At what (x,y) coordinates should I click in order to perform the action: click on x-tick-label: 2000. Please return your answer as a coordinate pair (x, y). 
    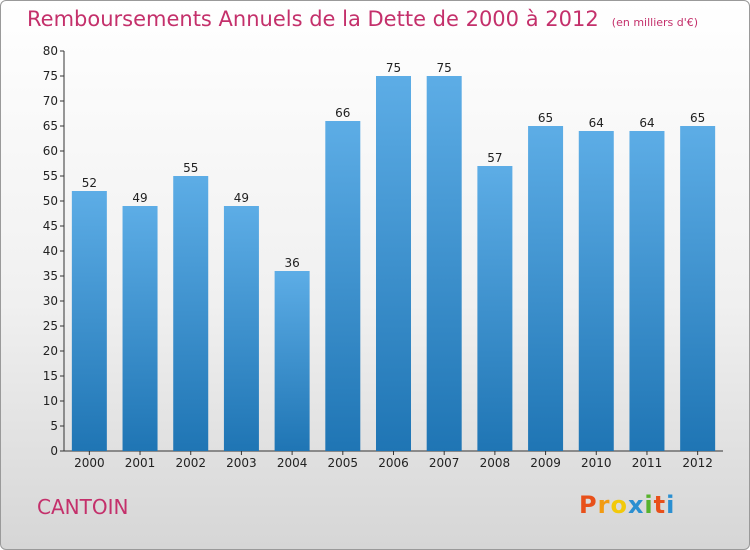
    Looking at the image, I should click on (89, 463).